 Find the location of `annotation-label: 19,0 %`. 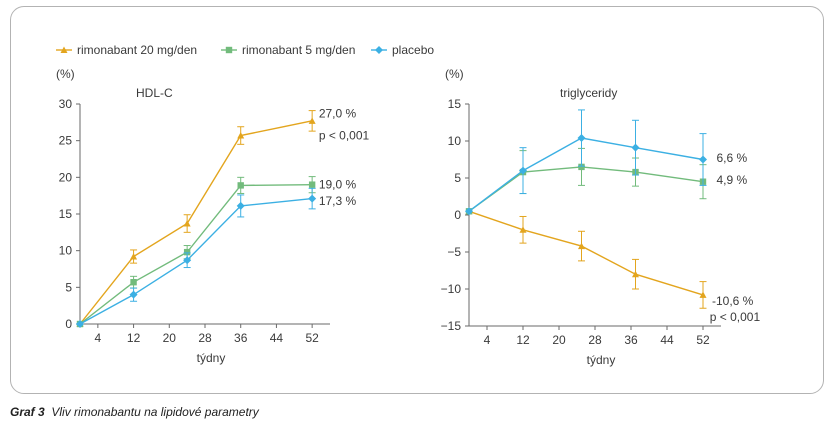

annotation-label: 19,0 % is located at coordinates (338, 185).